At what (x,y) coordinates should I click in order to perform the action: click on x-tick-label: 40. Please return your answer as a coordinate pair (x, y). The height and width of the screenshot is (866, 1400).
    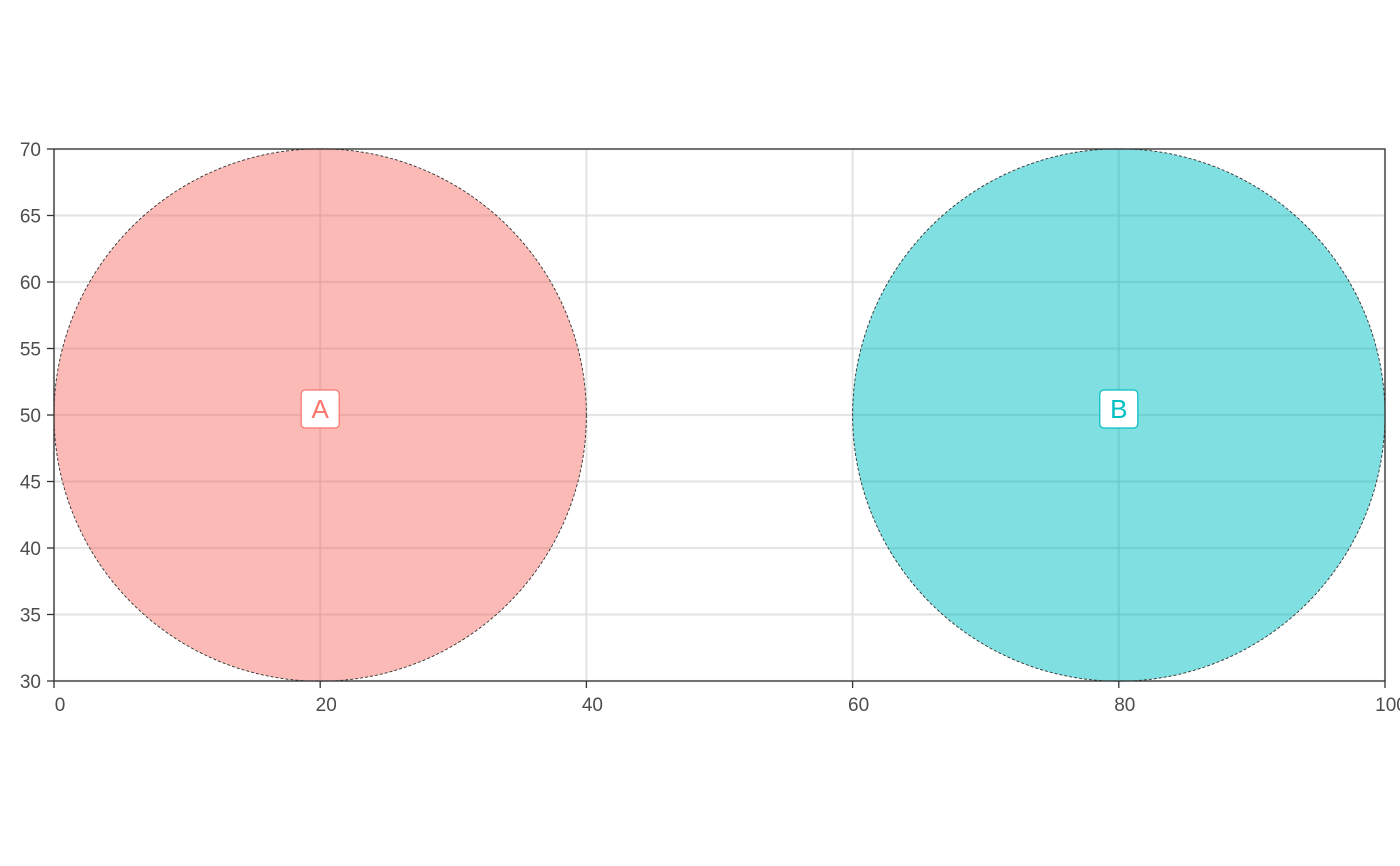
    Looking at the image, I should click on (592, 705).